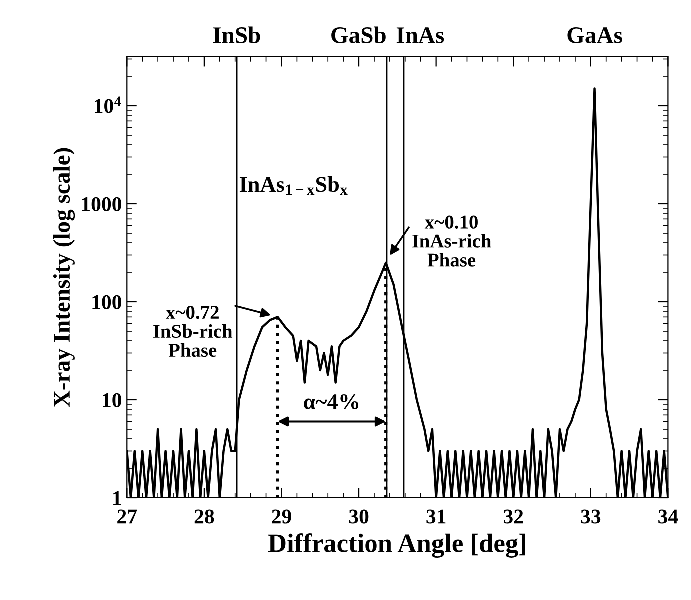 Image resolution: width=691 pixels, height=600 pixels. What do you see at coordinates (107, 302) in the screenshot?
I see `y-tick-label: 100` at bounding box center [107, 302].